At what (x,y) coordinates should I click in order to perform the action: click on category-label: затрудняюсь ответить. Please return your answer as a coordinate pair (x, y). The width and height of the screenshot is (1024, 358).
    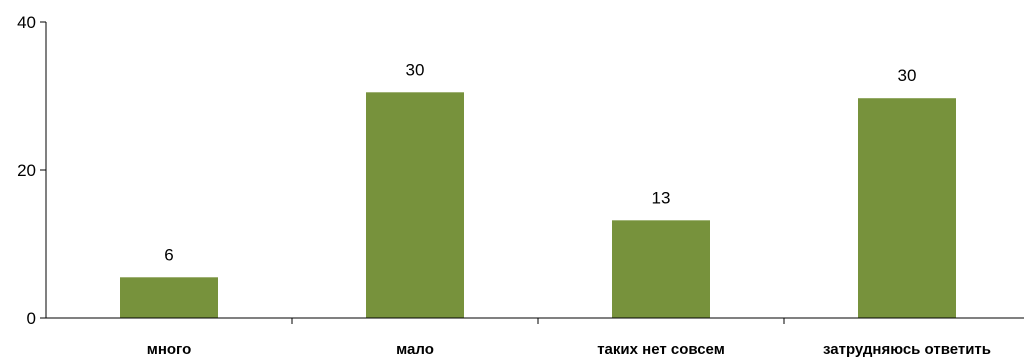
    Looking at the image, I should click on (907, 349).